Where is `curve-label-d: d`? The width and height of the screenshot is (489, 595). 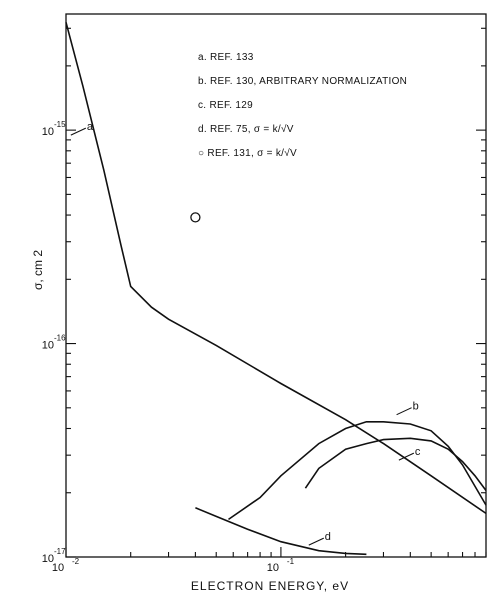 curve-label-d: d is located at coordinates (328, 537).